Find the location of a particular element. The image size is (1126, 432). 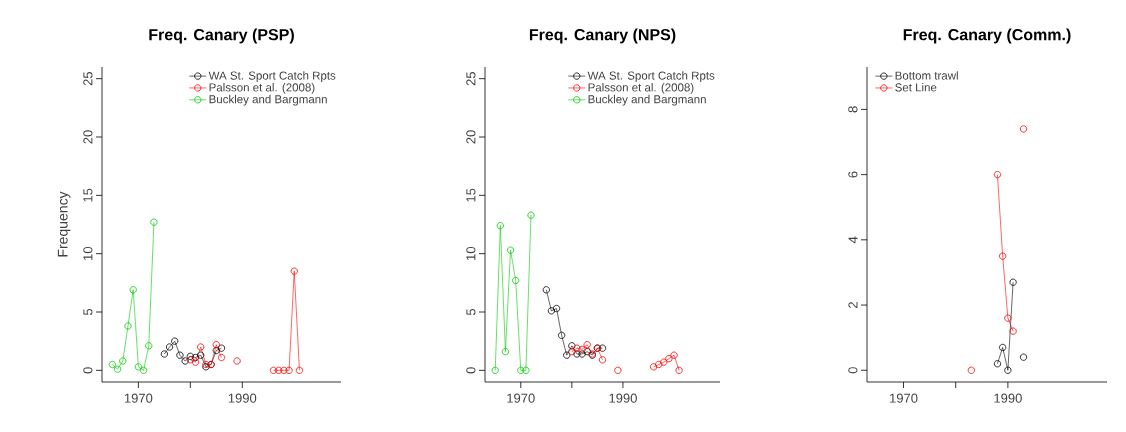

chart-title: Freq. Canary (Comm.) is located at coordinates (987, 36).